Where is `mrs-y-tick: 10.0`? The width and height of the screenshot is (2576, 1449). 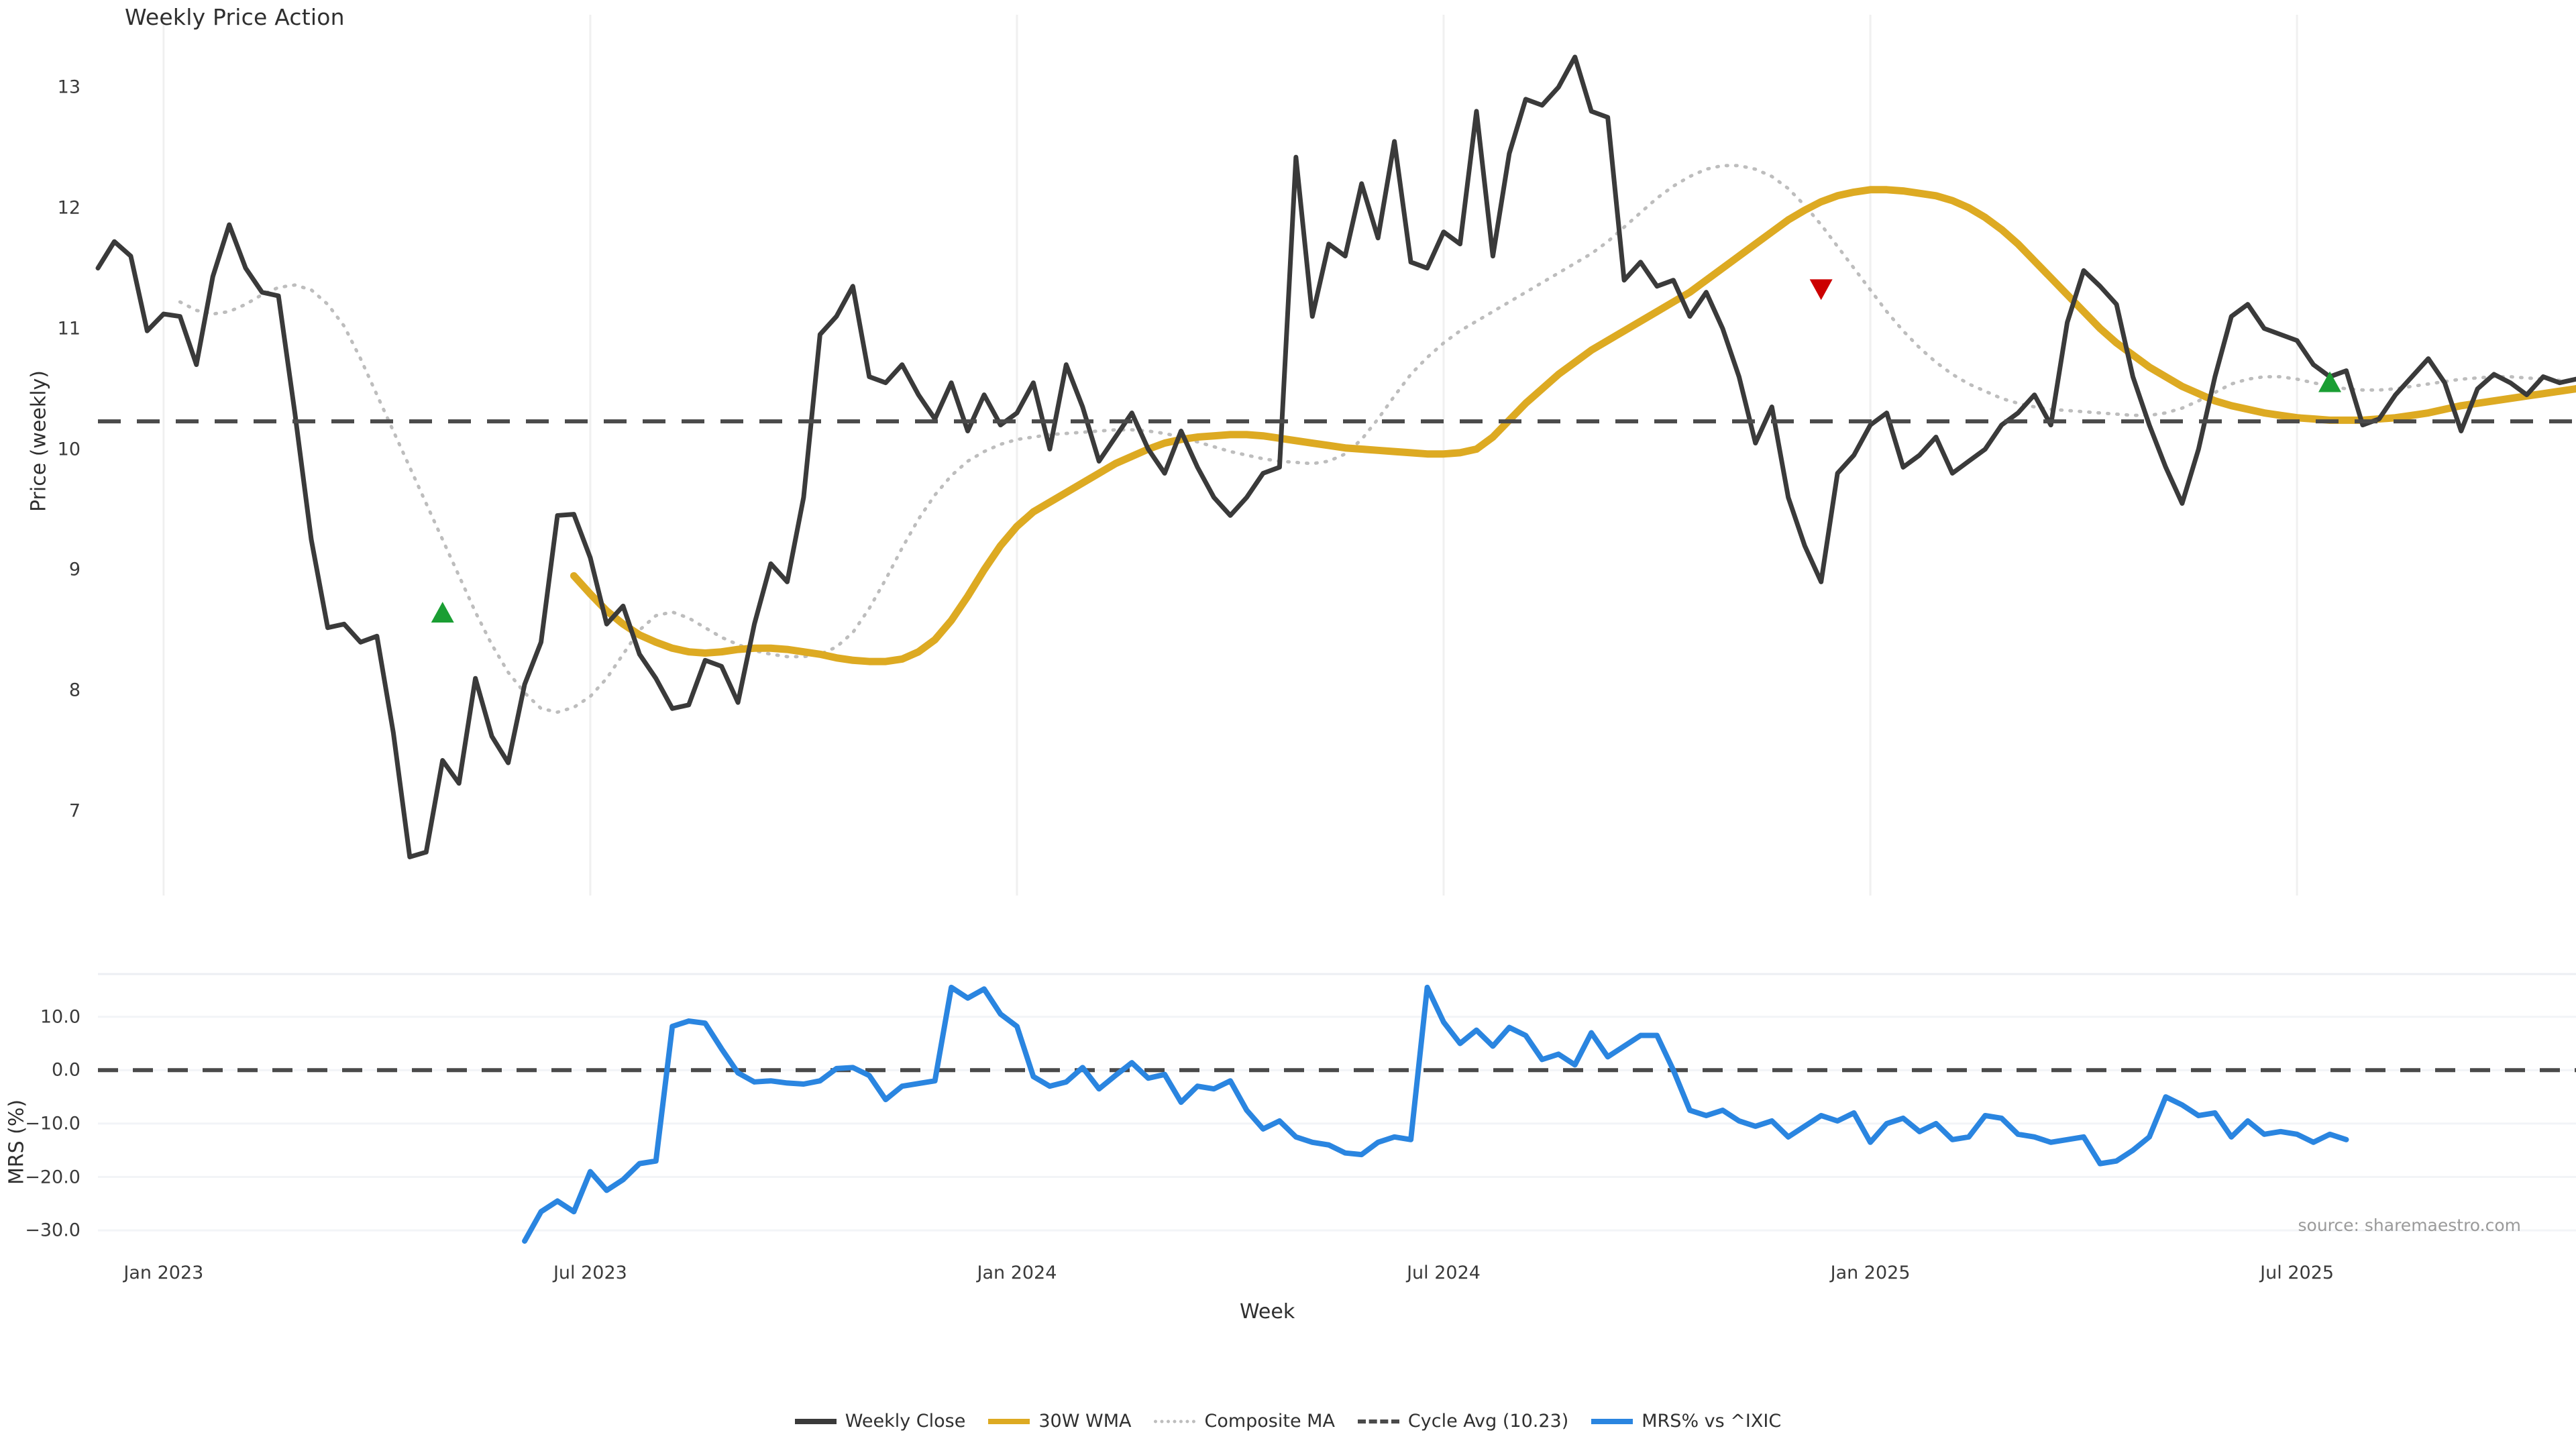
mrs-y-tick: 10.0 is located at coordinates (60, 1017).